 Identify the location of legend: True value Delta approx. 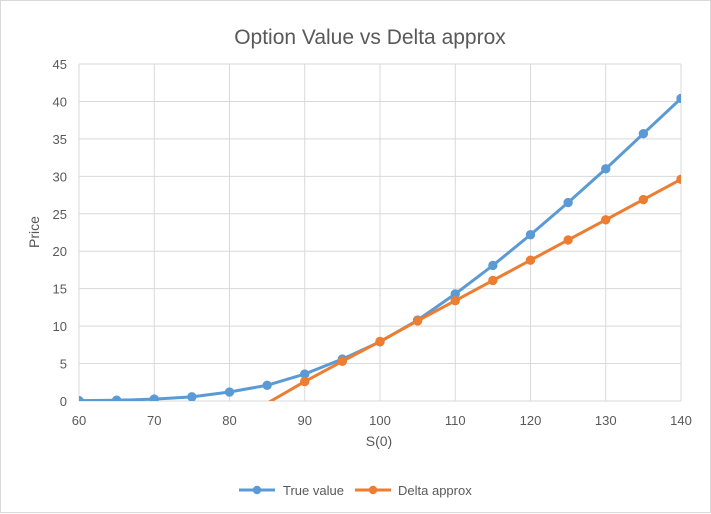
(355, 490).